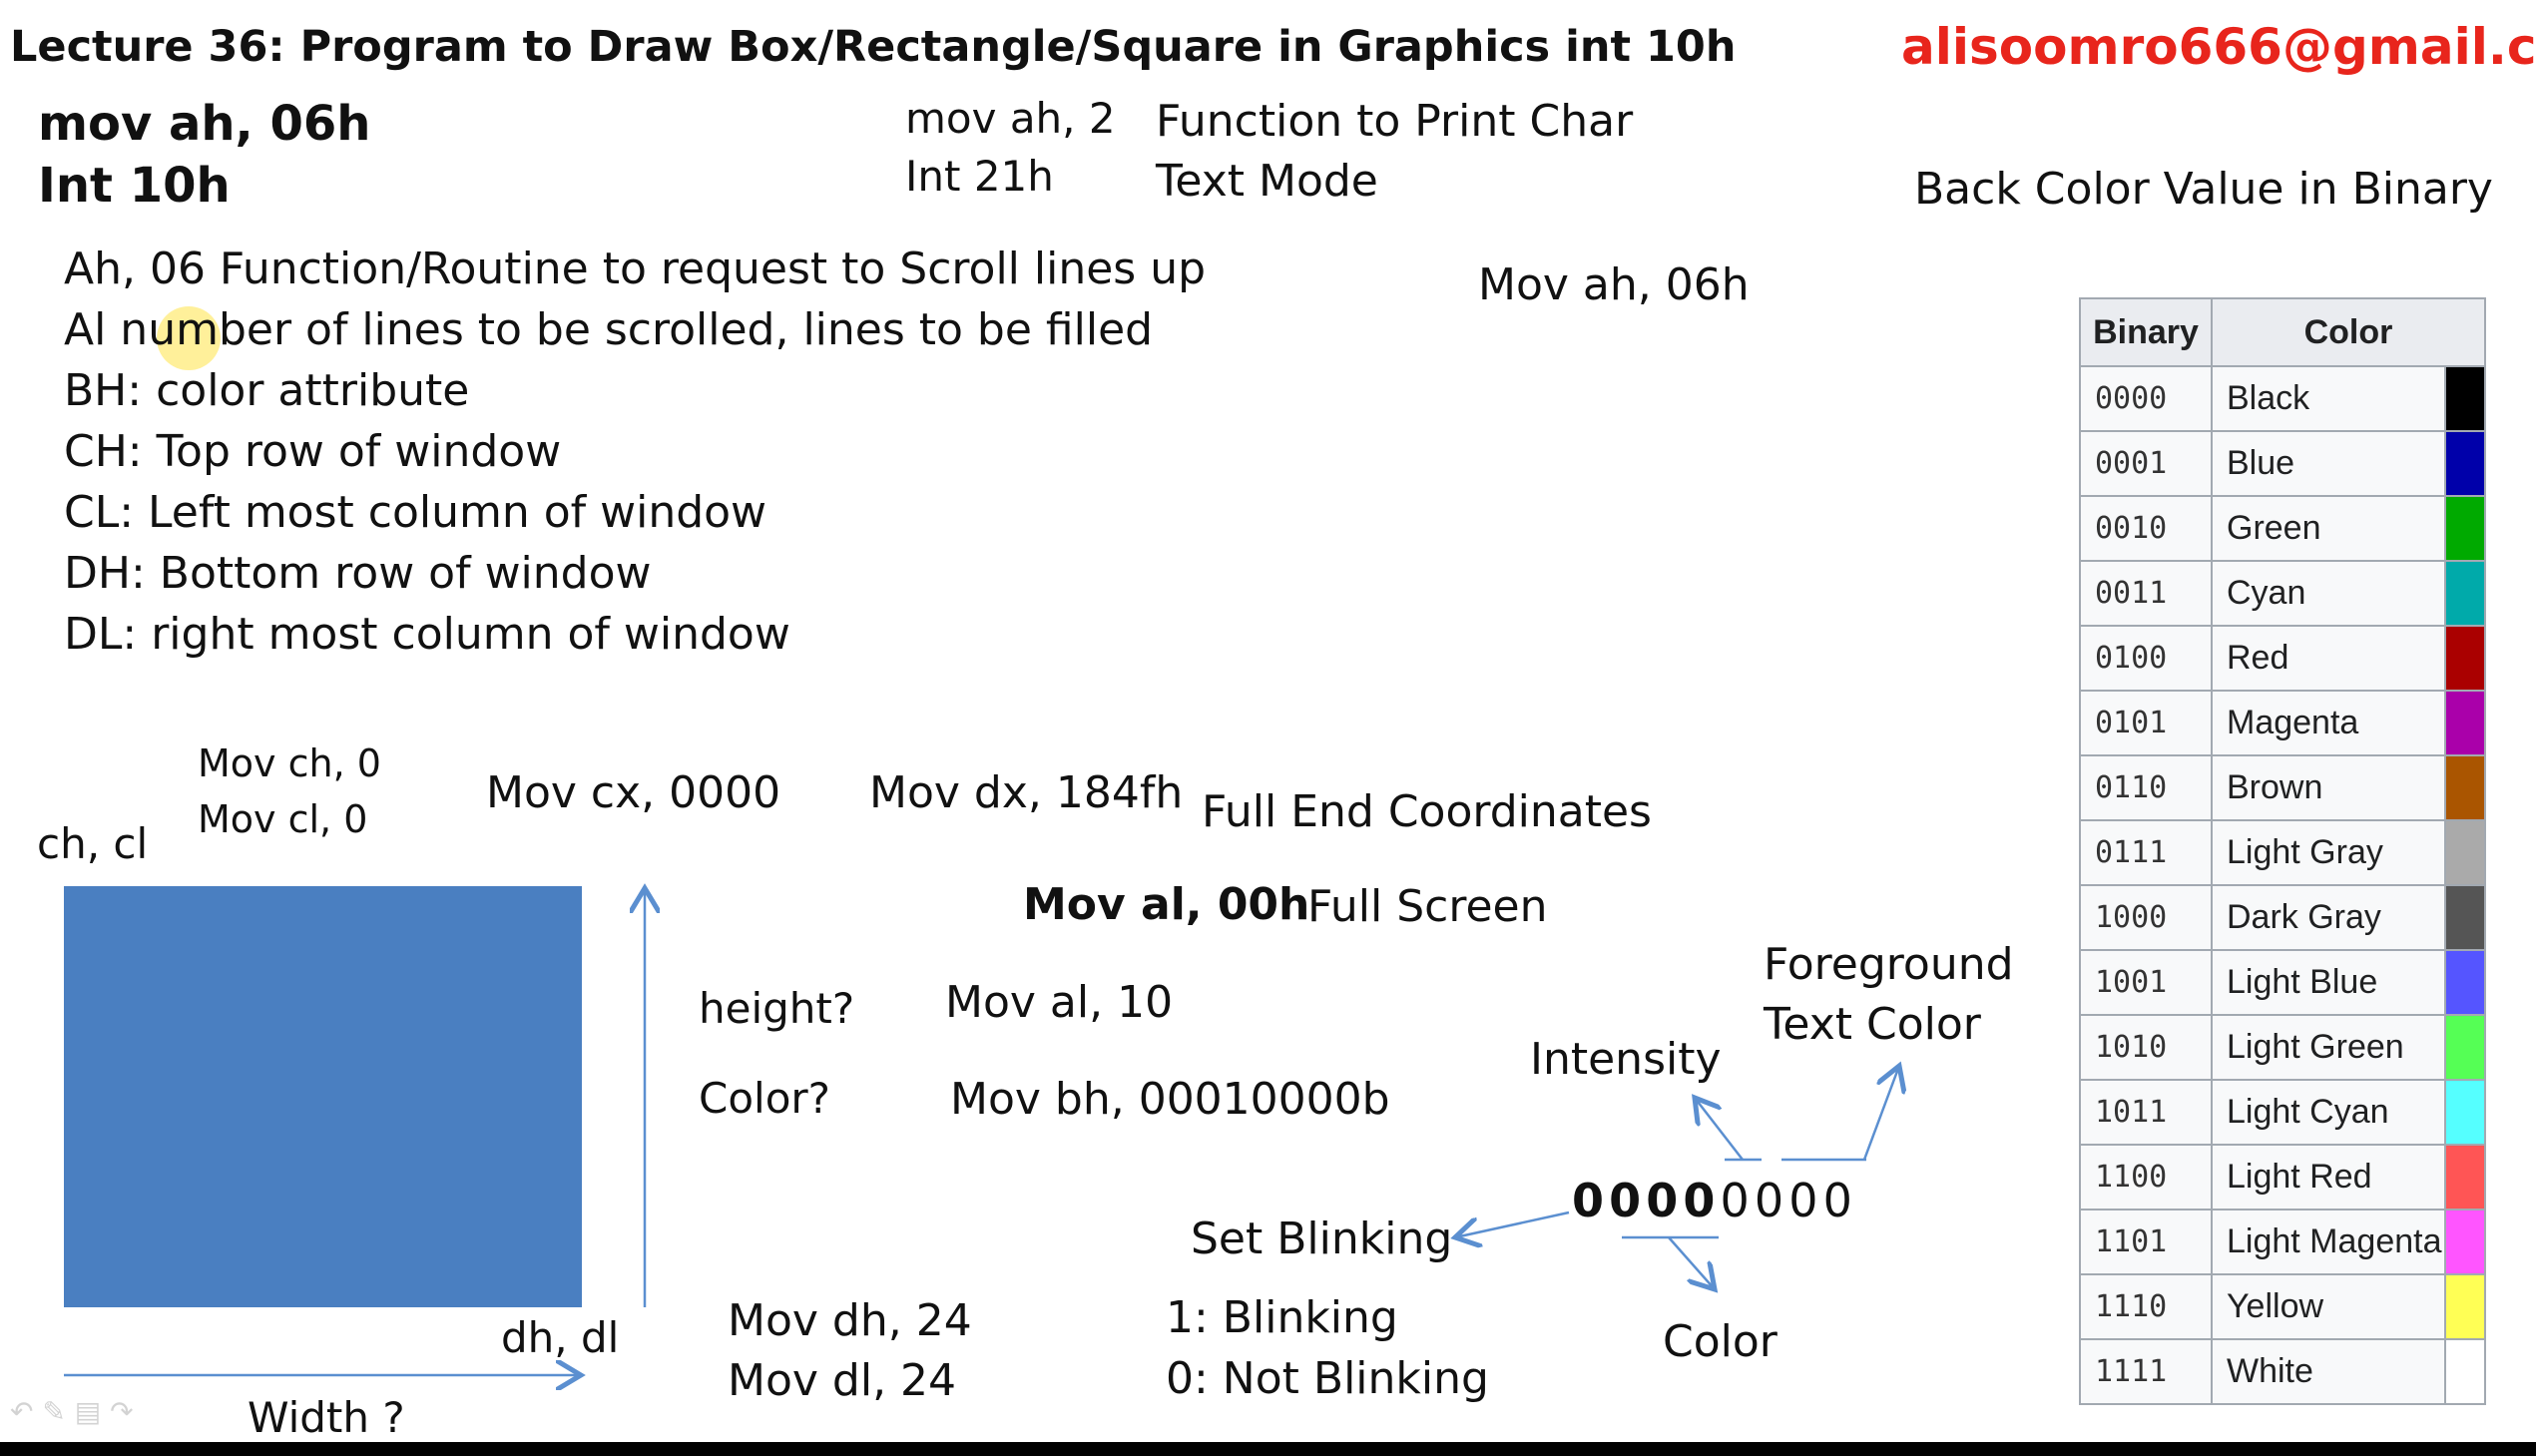 This screenshot has height=1456, width=2536. I want to click on color-name-cell: Blue, so click(2329, 463).